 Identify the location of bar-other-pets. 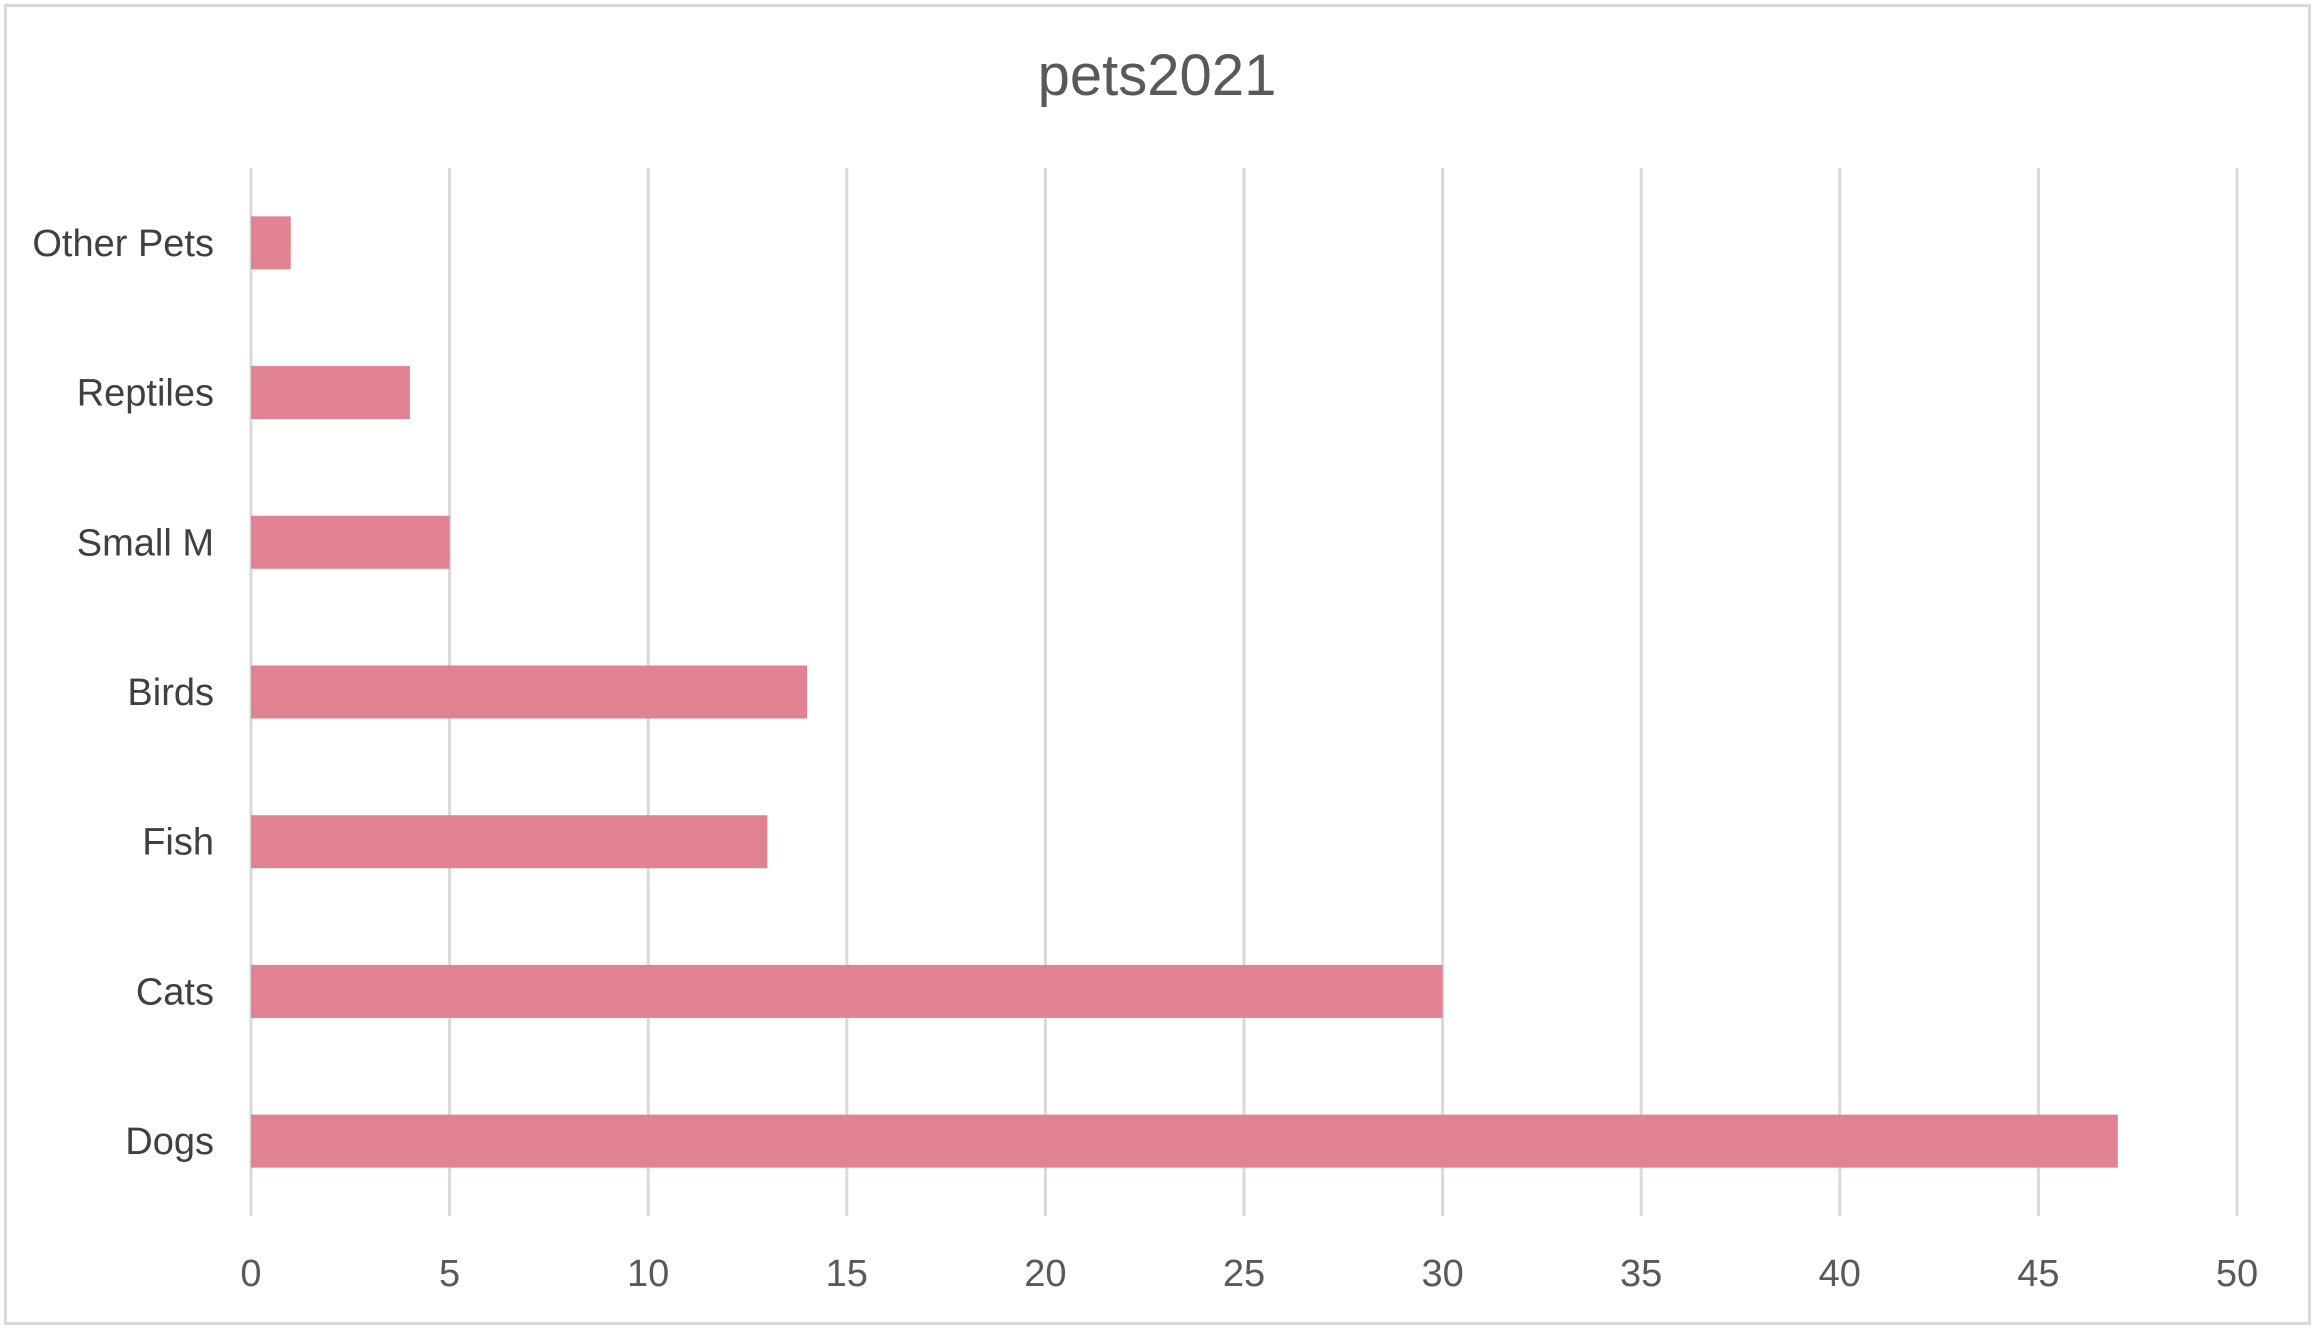
(271, 243).